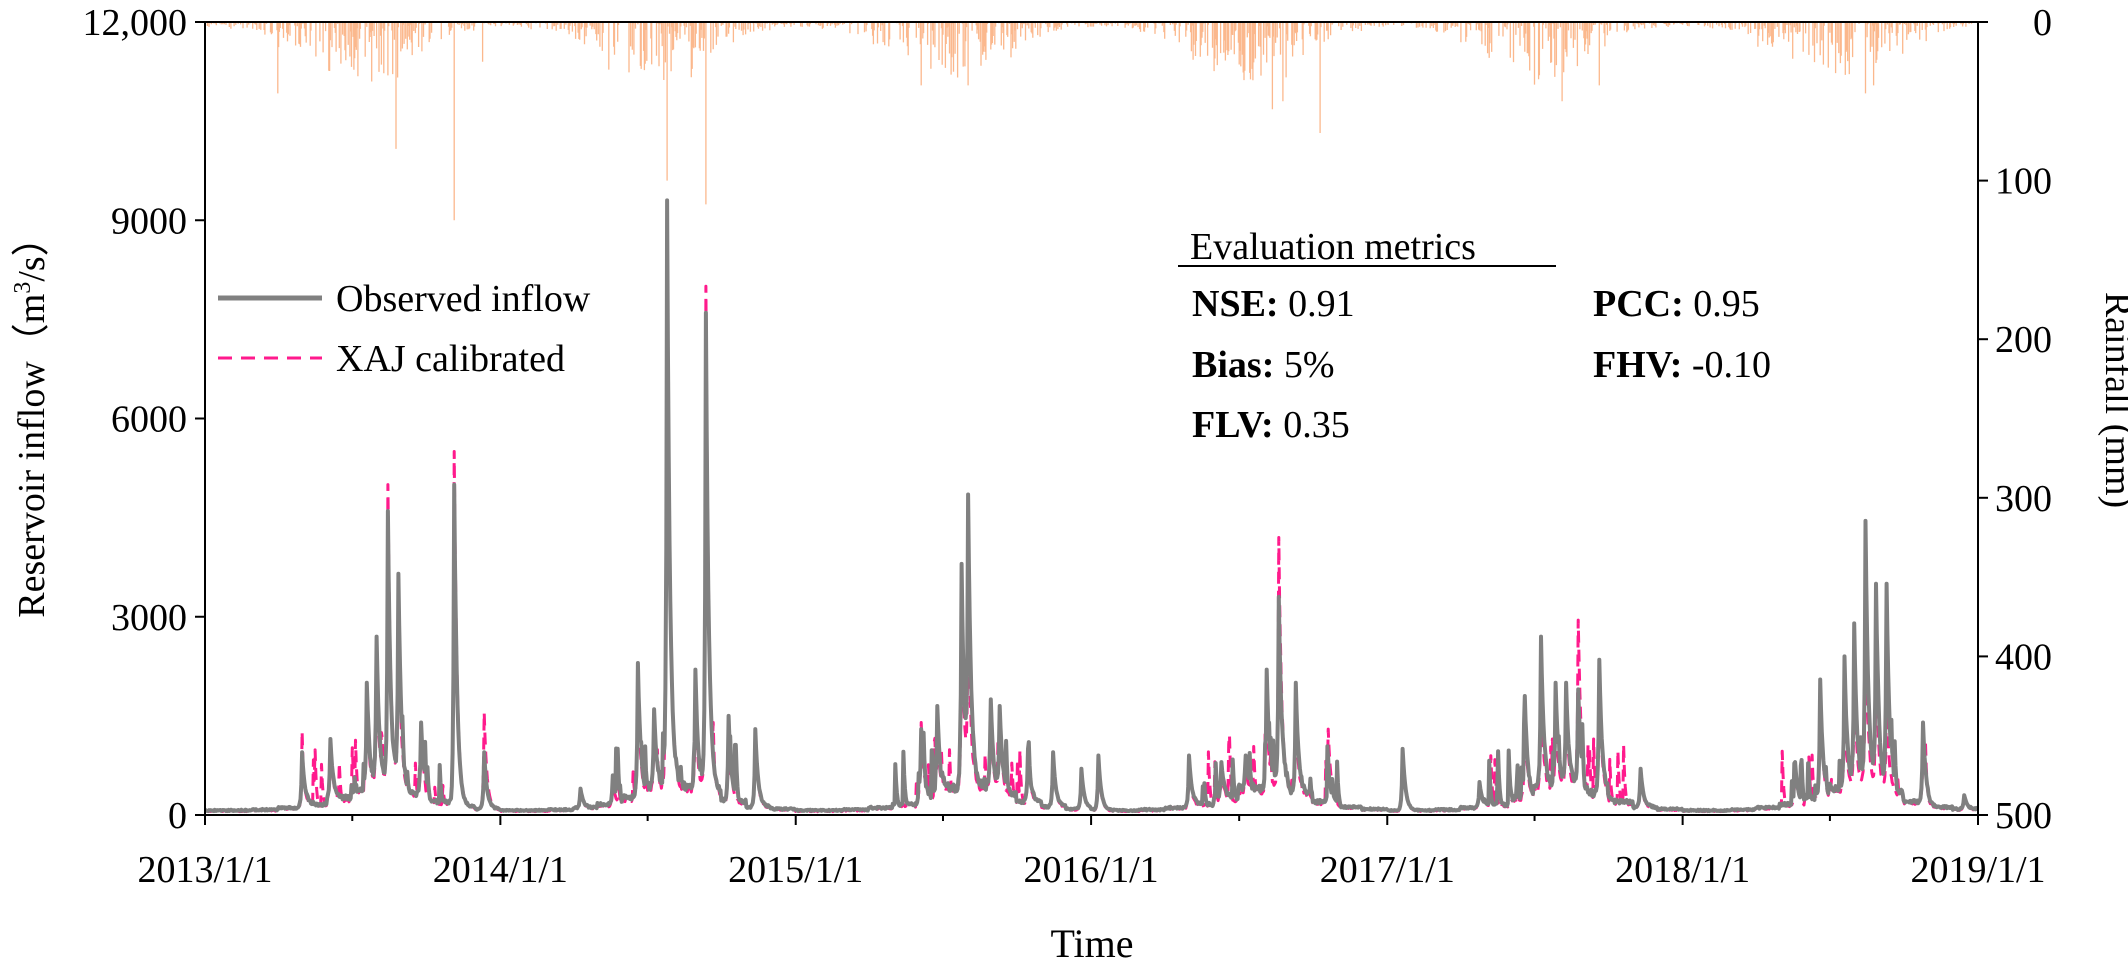  Describe the element at coordinates (2023, 340) in the screenshot. I see `y-right-tick-label: 200` at that location.